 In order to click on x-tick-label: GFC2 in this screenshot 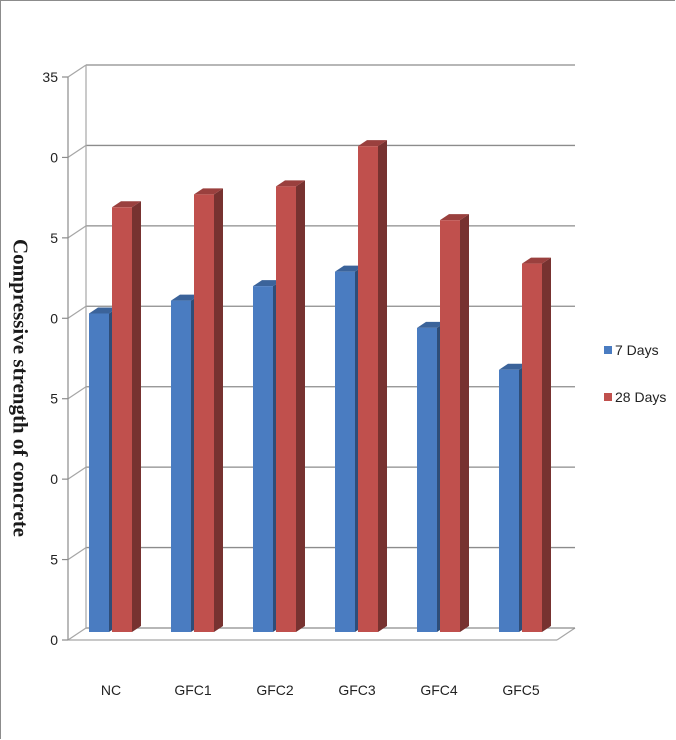, I will do `click(275, 690)`.